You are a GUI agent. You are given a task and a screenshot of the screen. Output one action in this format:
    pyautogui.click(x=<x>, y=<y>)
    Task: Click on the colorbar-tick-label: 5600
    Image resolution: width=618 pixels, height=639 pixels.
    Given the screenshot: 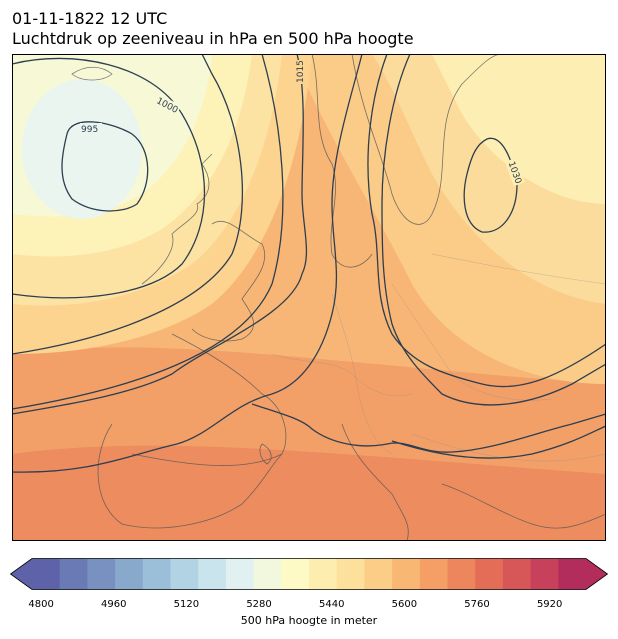 What is the action you would take?
    pyautogui.click(x=404, y=604)
    